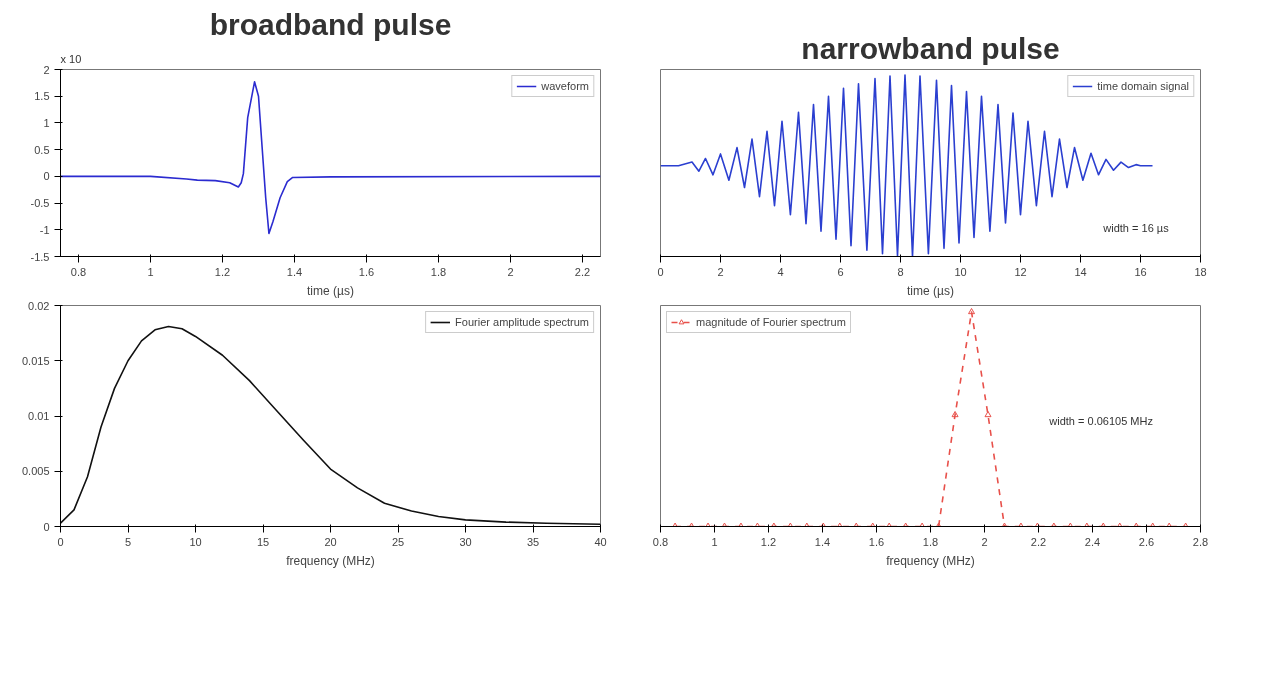 The height and width of the screenshot is (682, 1279). What do you see at coordinates (1200, 541) in the screenshot?
I see `x-tick-label: 2.8` at bounding box center [1200, 541].